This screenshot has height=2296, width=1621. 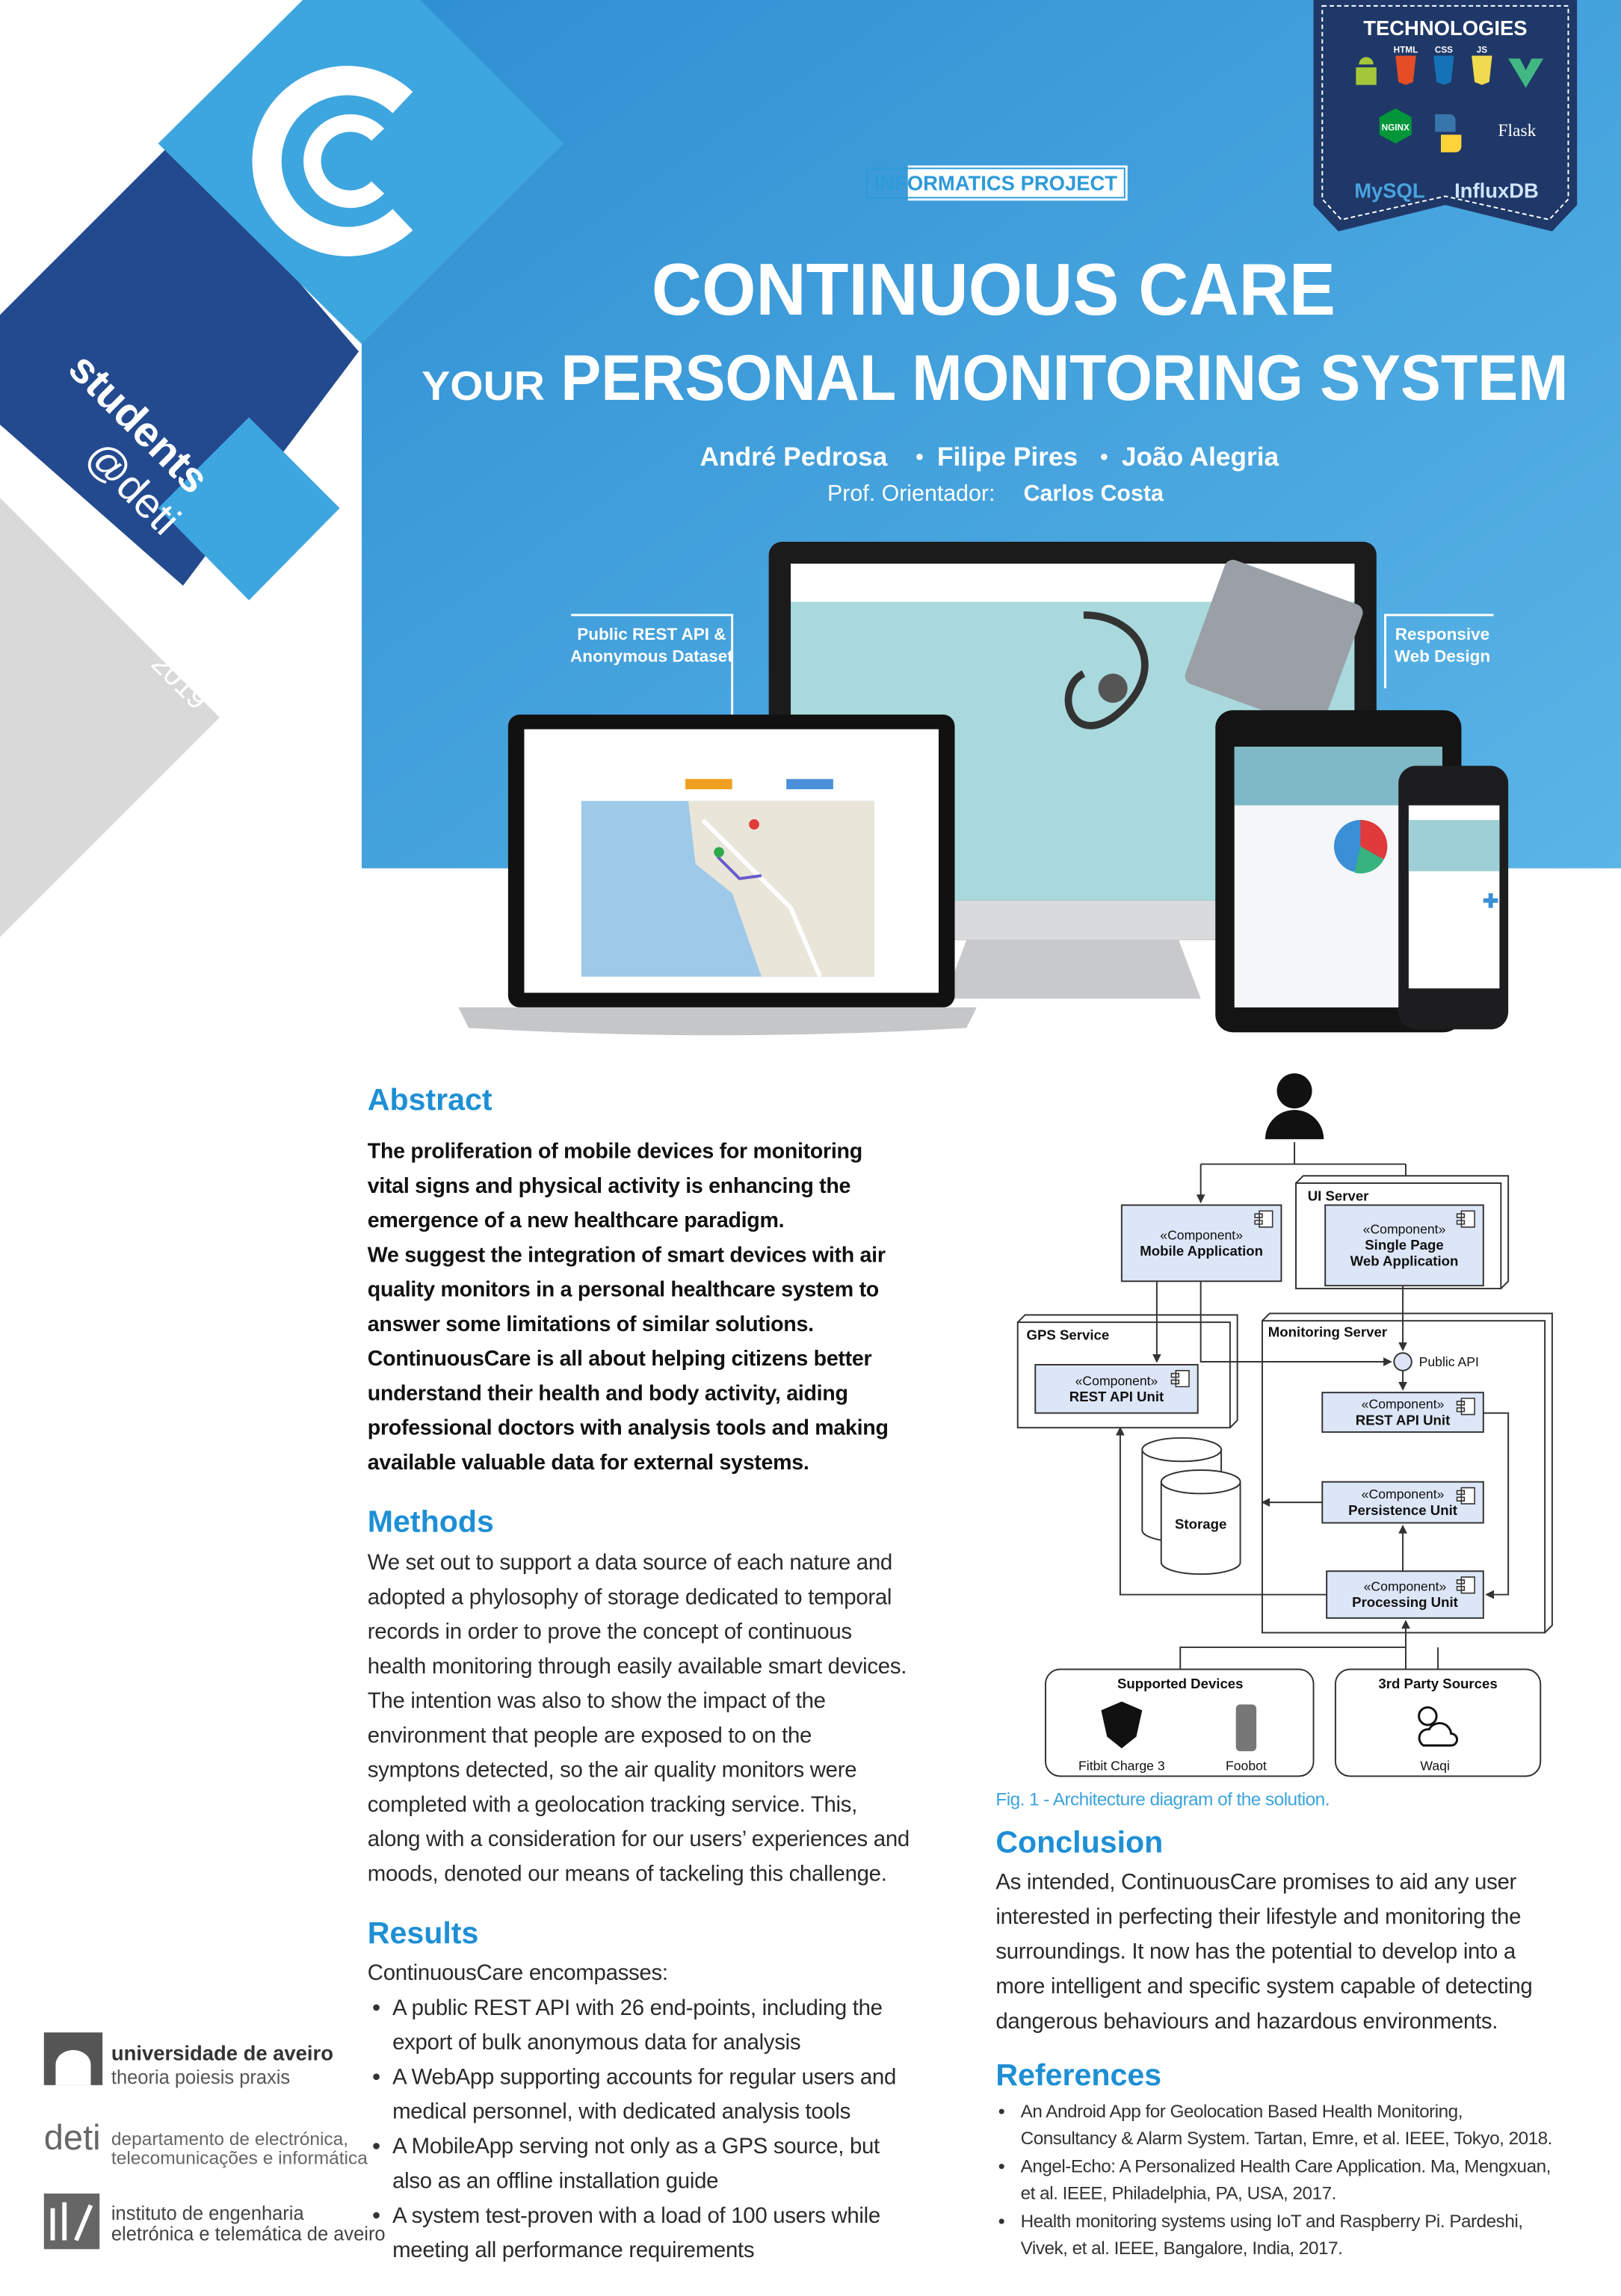 What do you see at coordinates (1200, 457) in the screenshot?
I see `author: João Alegria` at bounding box center [1200, 457].